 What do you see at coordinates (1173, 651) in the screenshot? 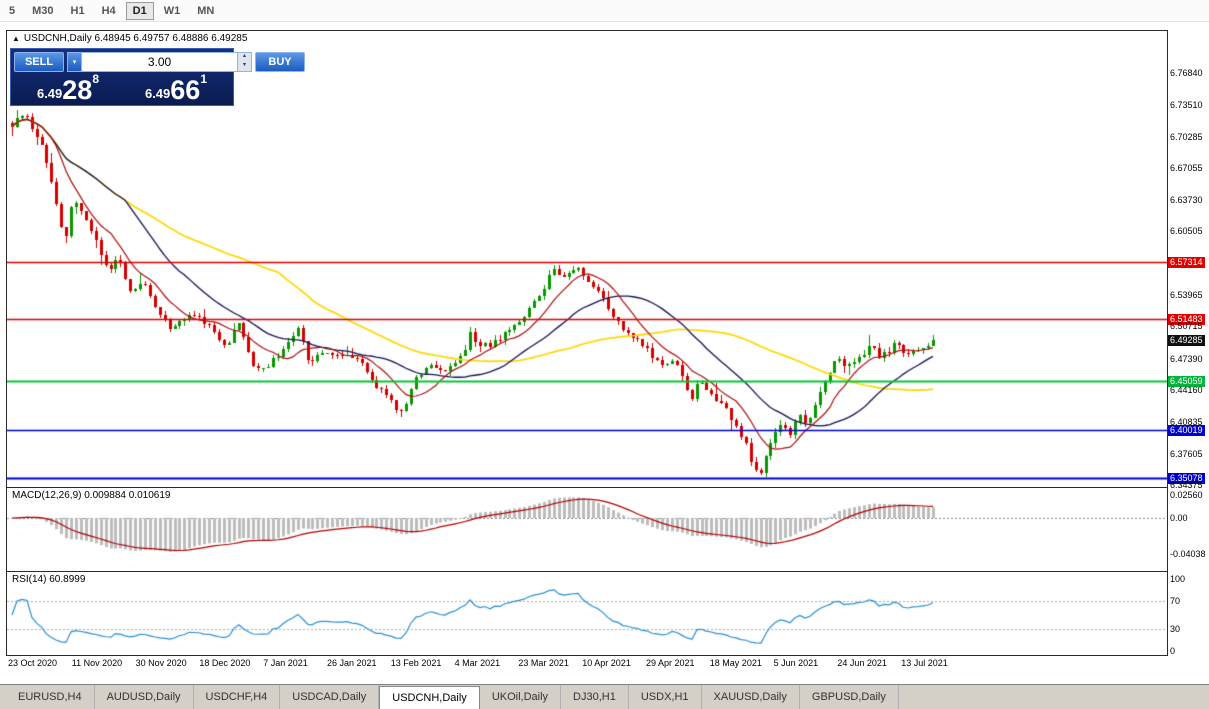
I see `rsi-axis-label: 0` at bounding box center [1173, 651].